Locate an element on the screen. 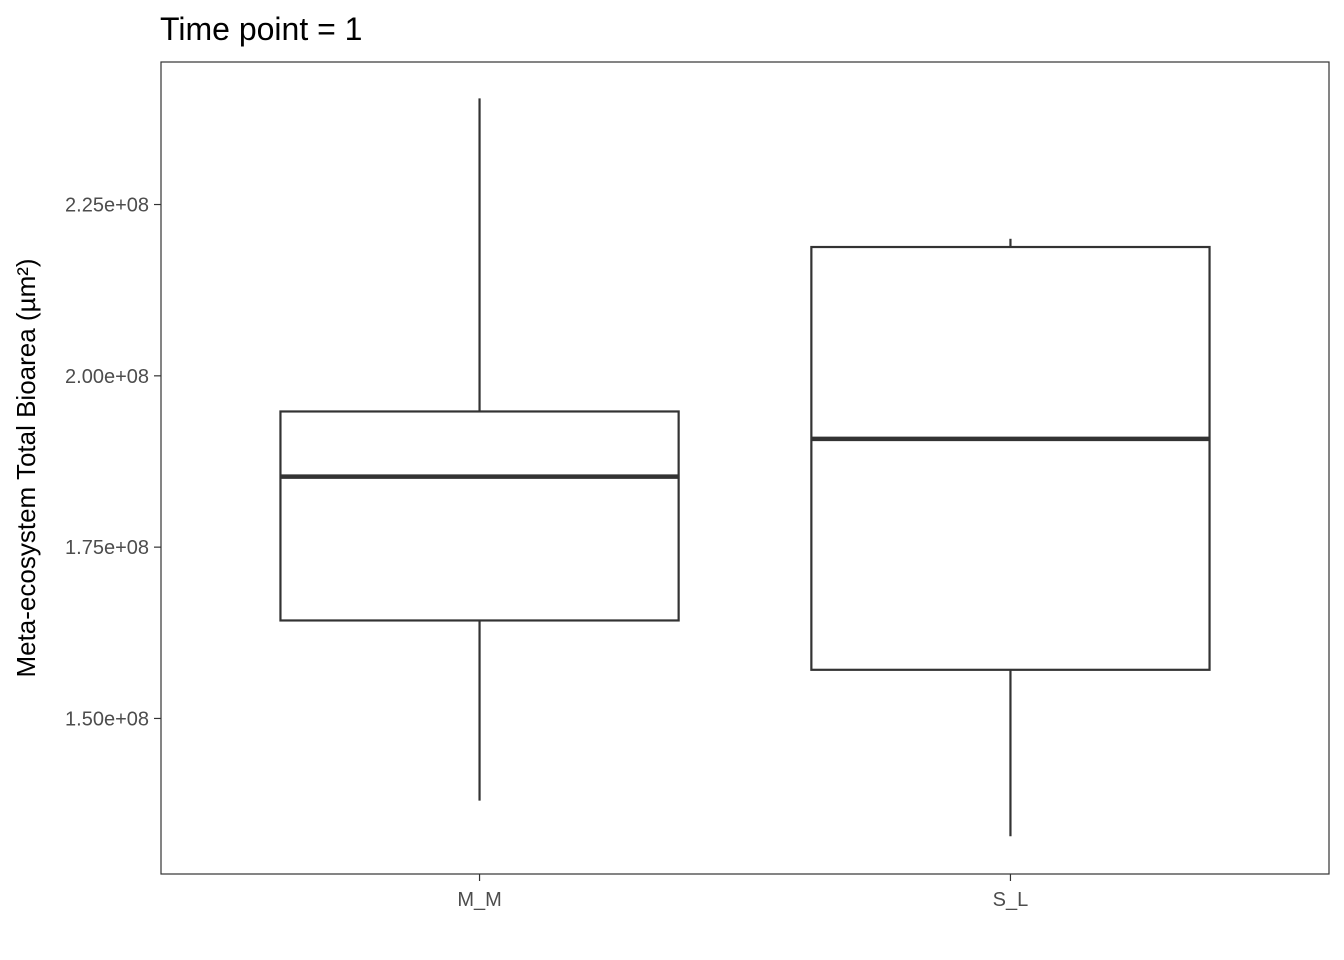  x-axis: M_M S_L is located at coordinates (742, 892).